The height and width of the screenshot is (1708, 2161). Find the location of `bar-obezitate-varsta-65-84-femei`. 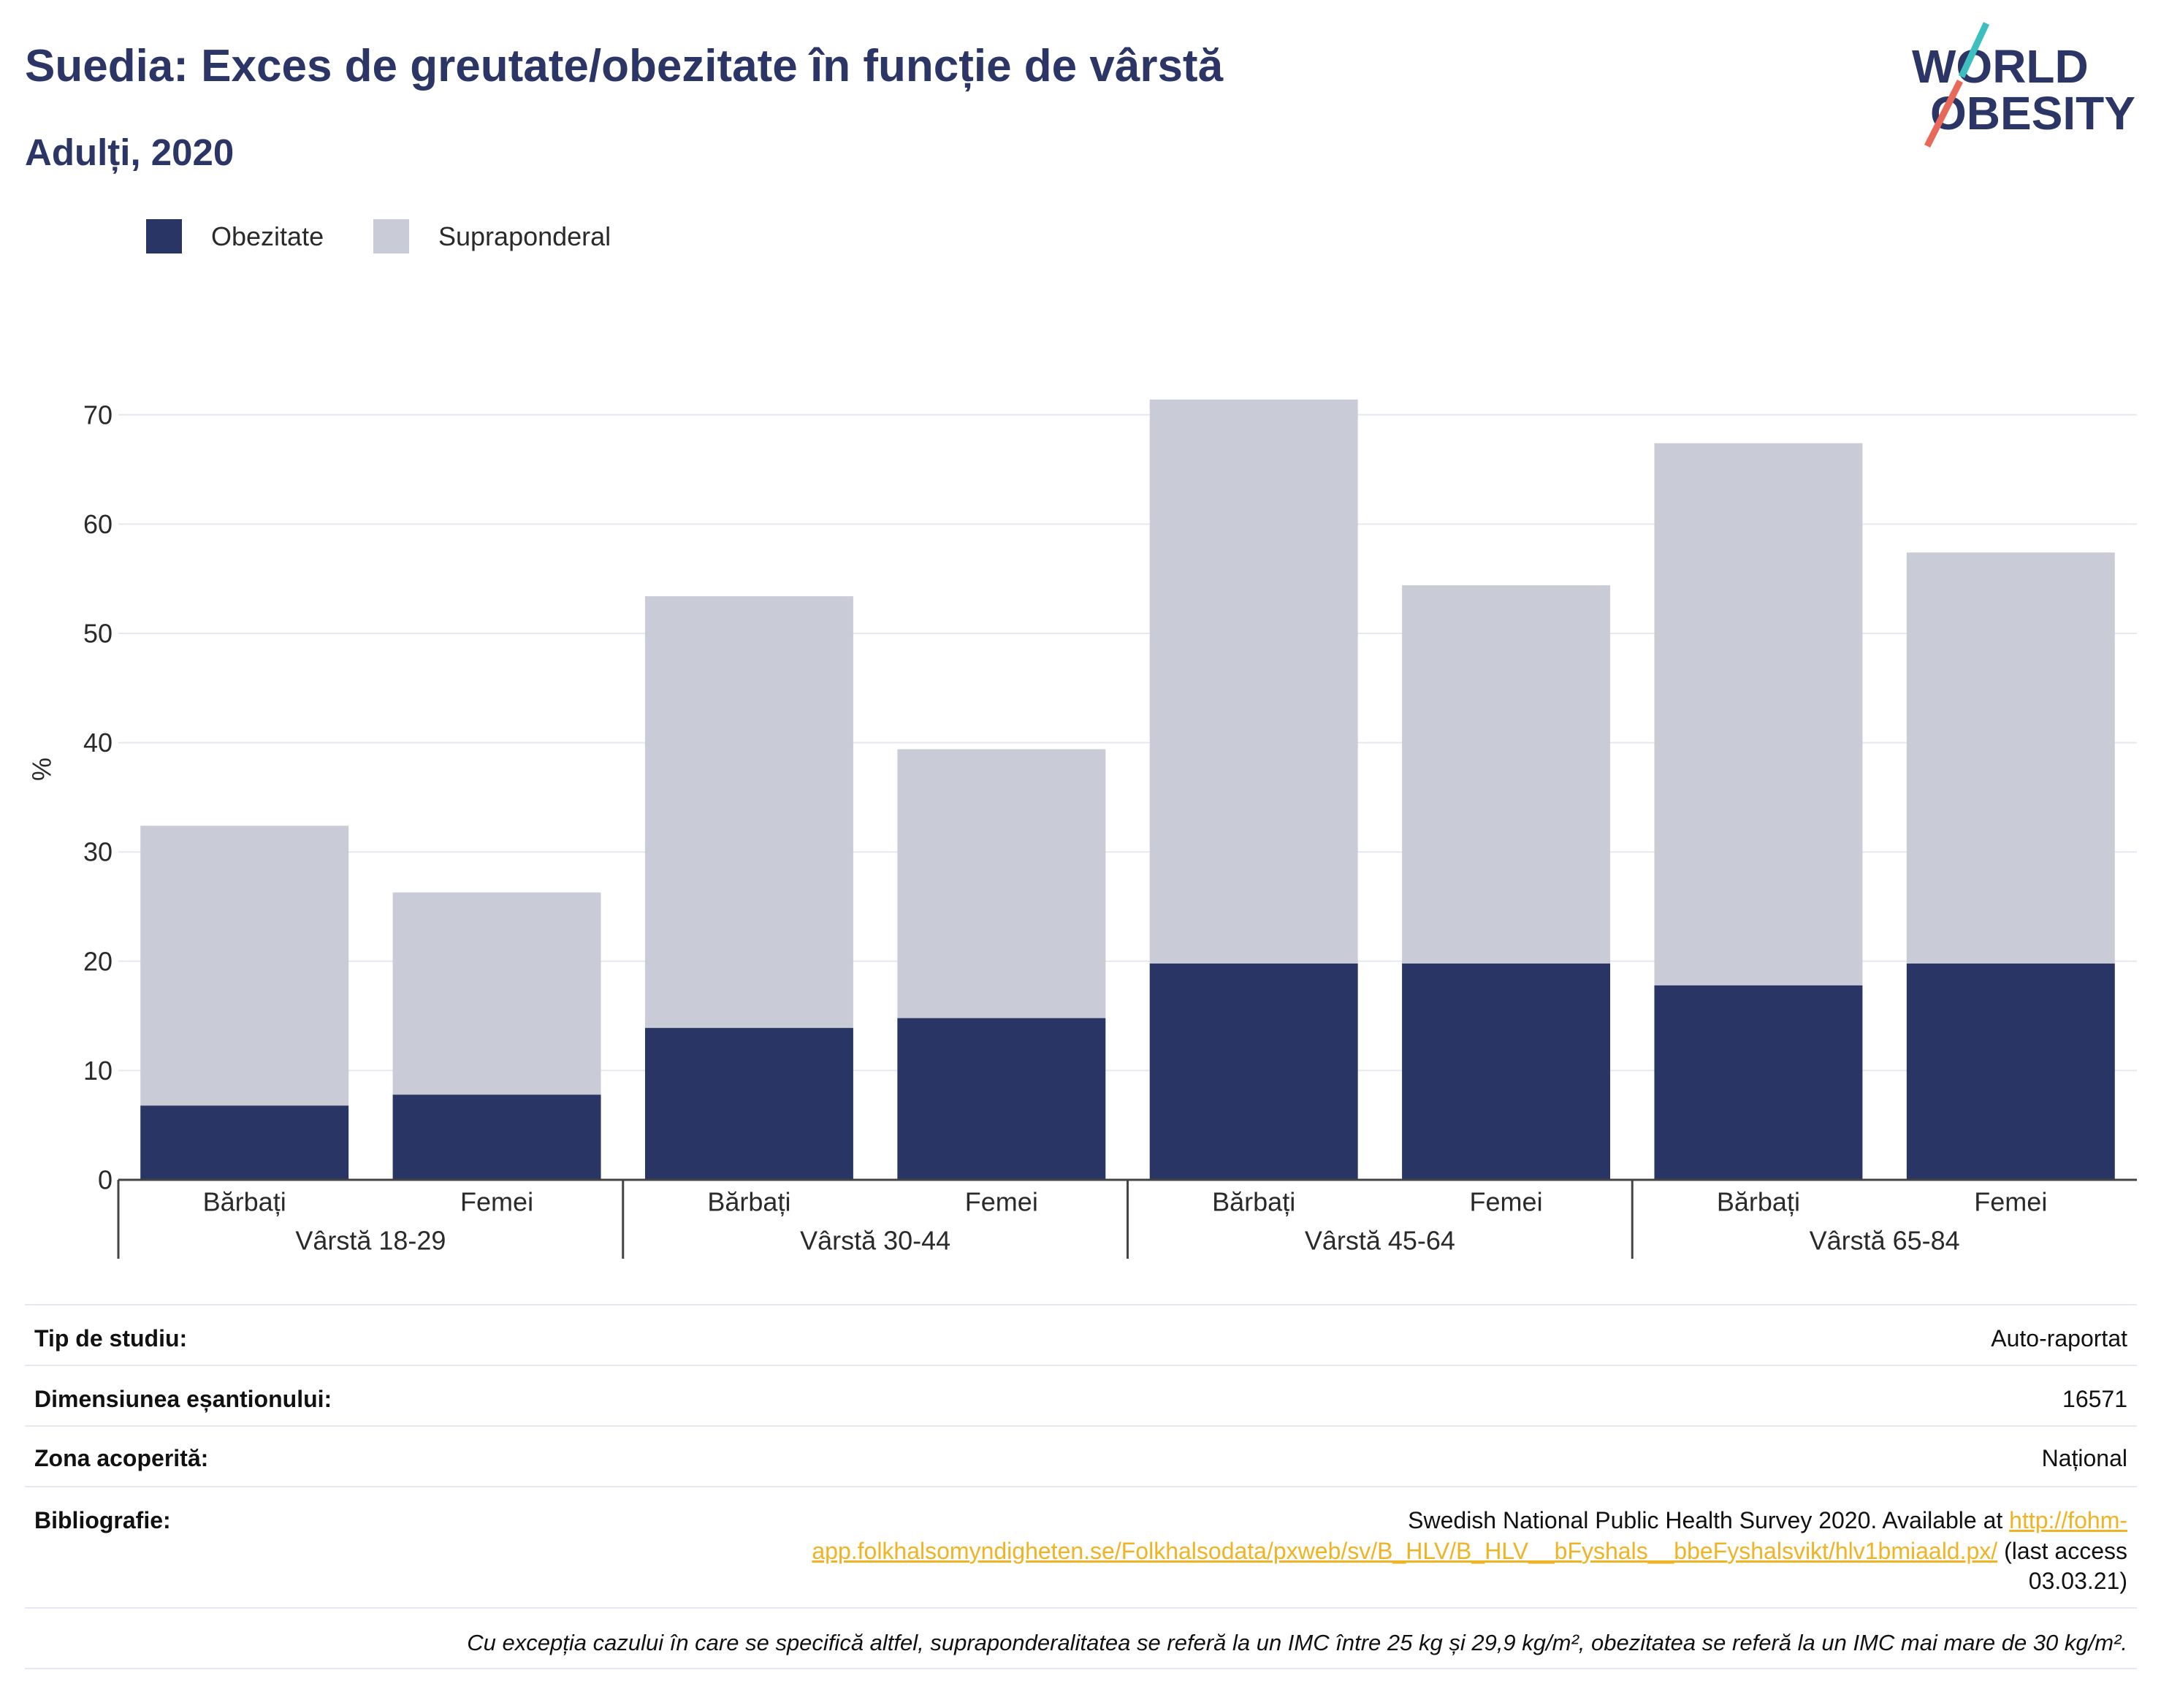

bar-obezitate-varsta-65-84-femei is located at coordinates (2010, 1071).